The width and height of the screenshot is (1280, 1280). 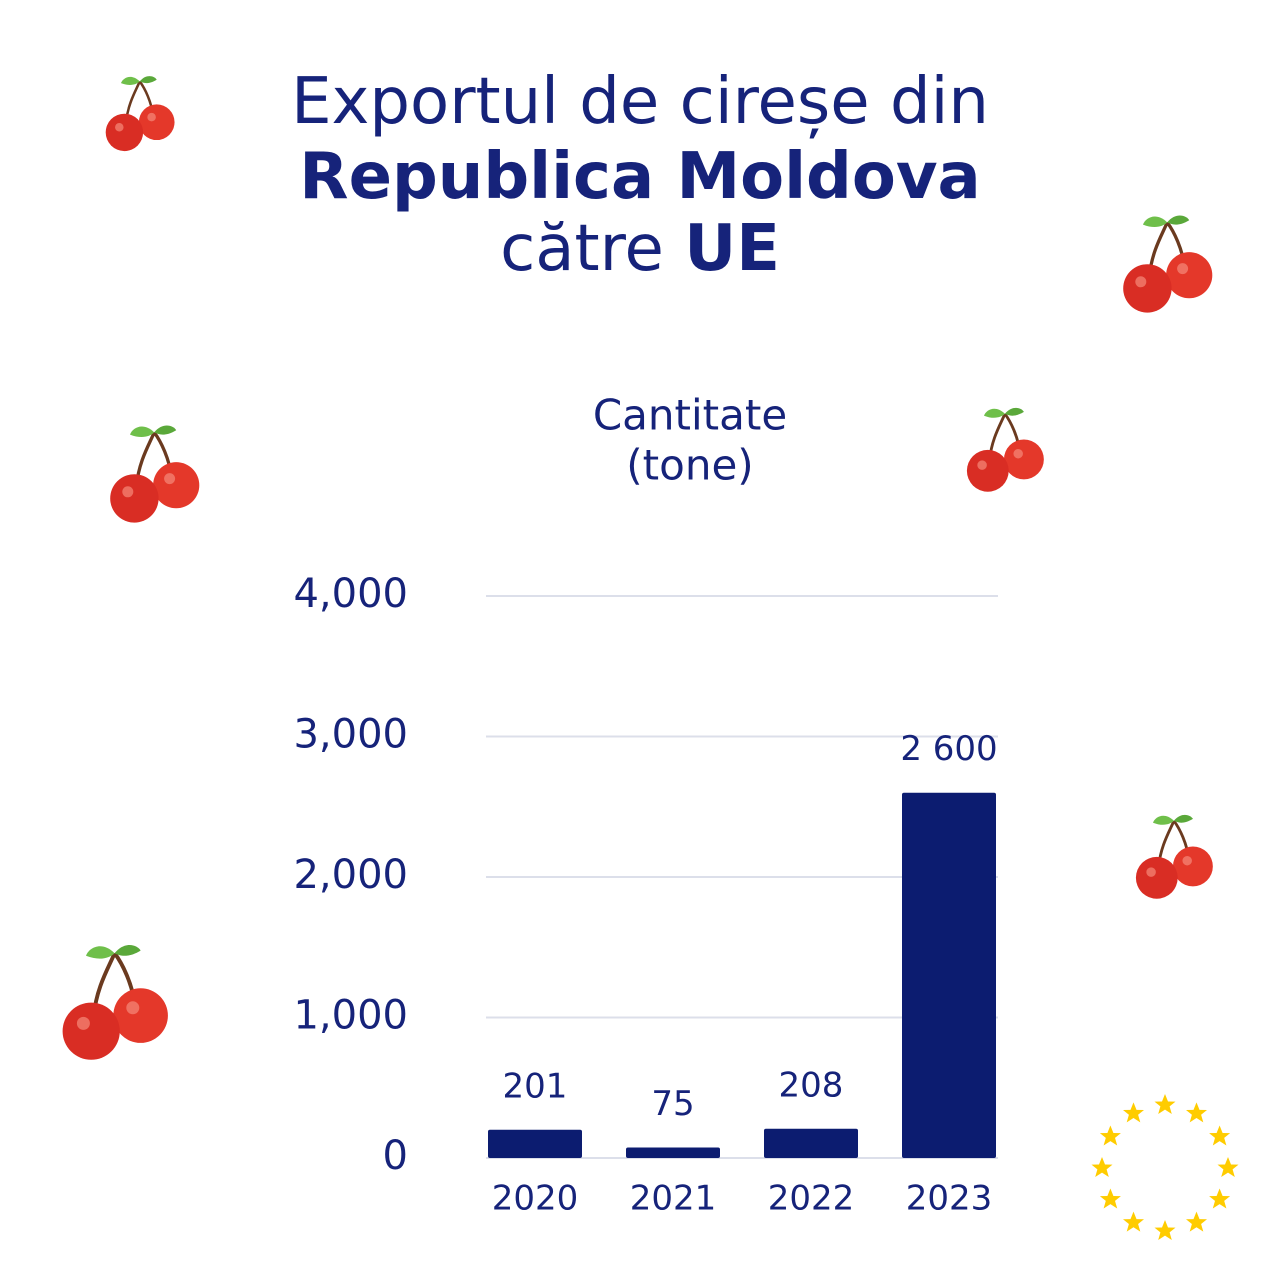 What do you see at coordinates (350, 594) in the screenshot?
I see `y-tick-label: 4,000` at bounding box center [350, 594].